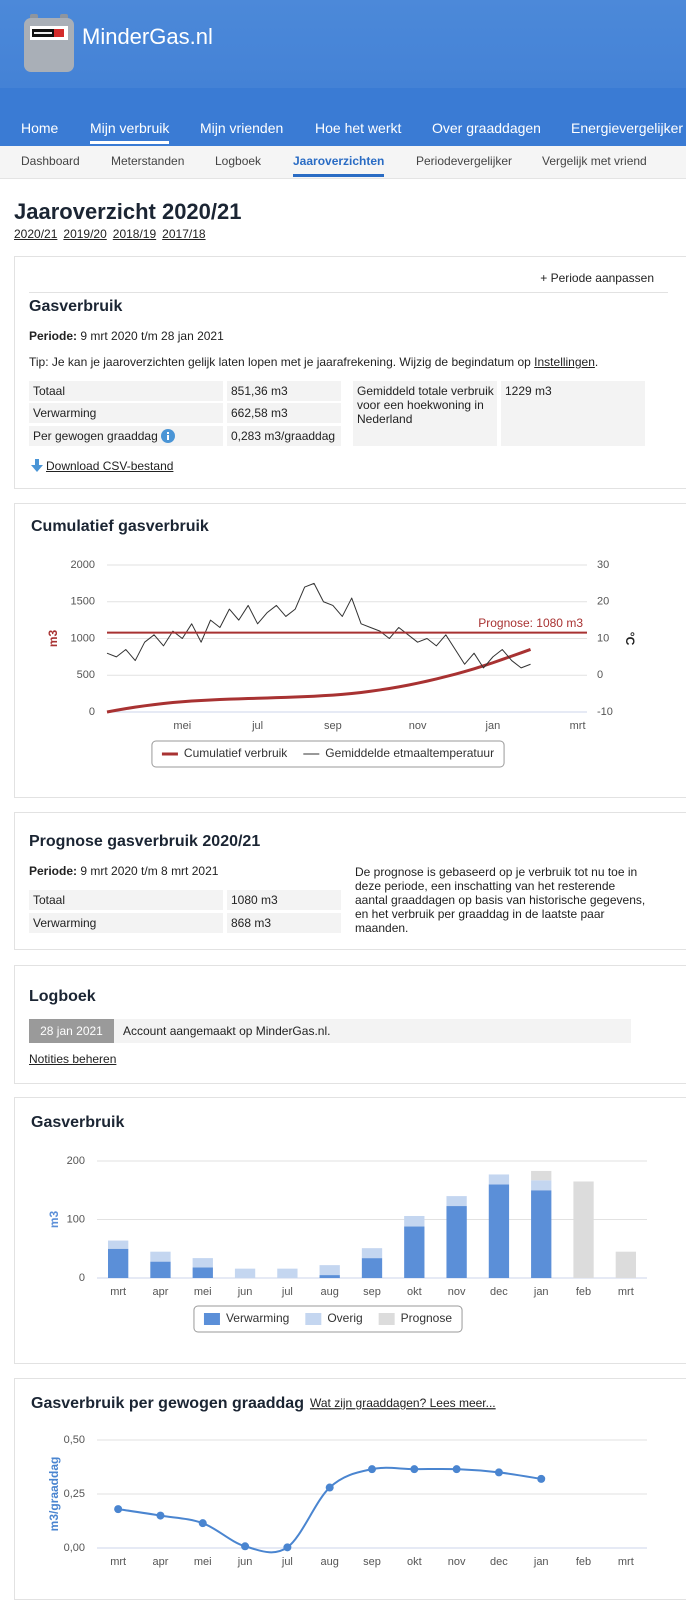 The height and width of the screenshot is (1600, 686). What do you see at coordinates (605, 712) in the screenshot?
I see `y2-tick-label: -10` at bounding box center [605, 712].